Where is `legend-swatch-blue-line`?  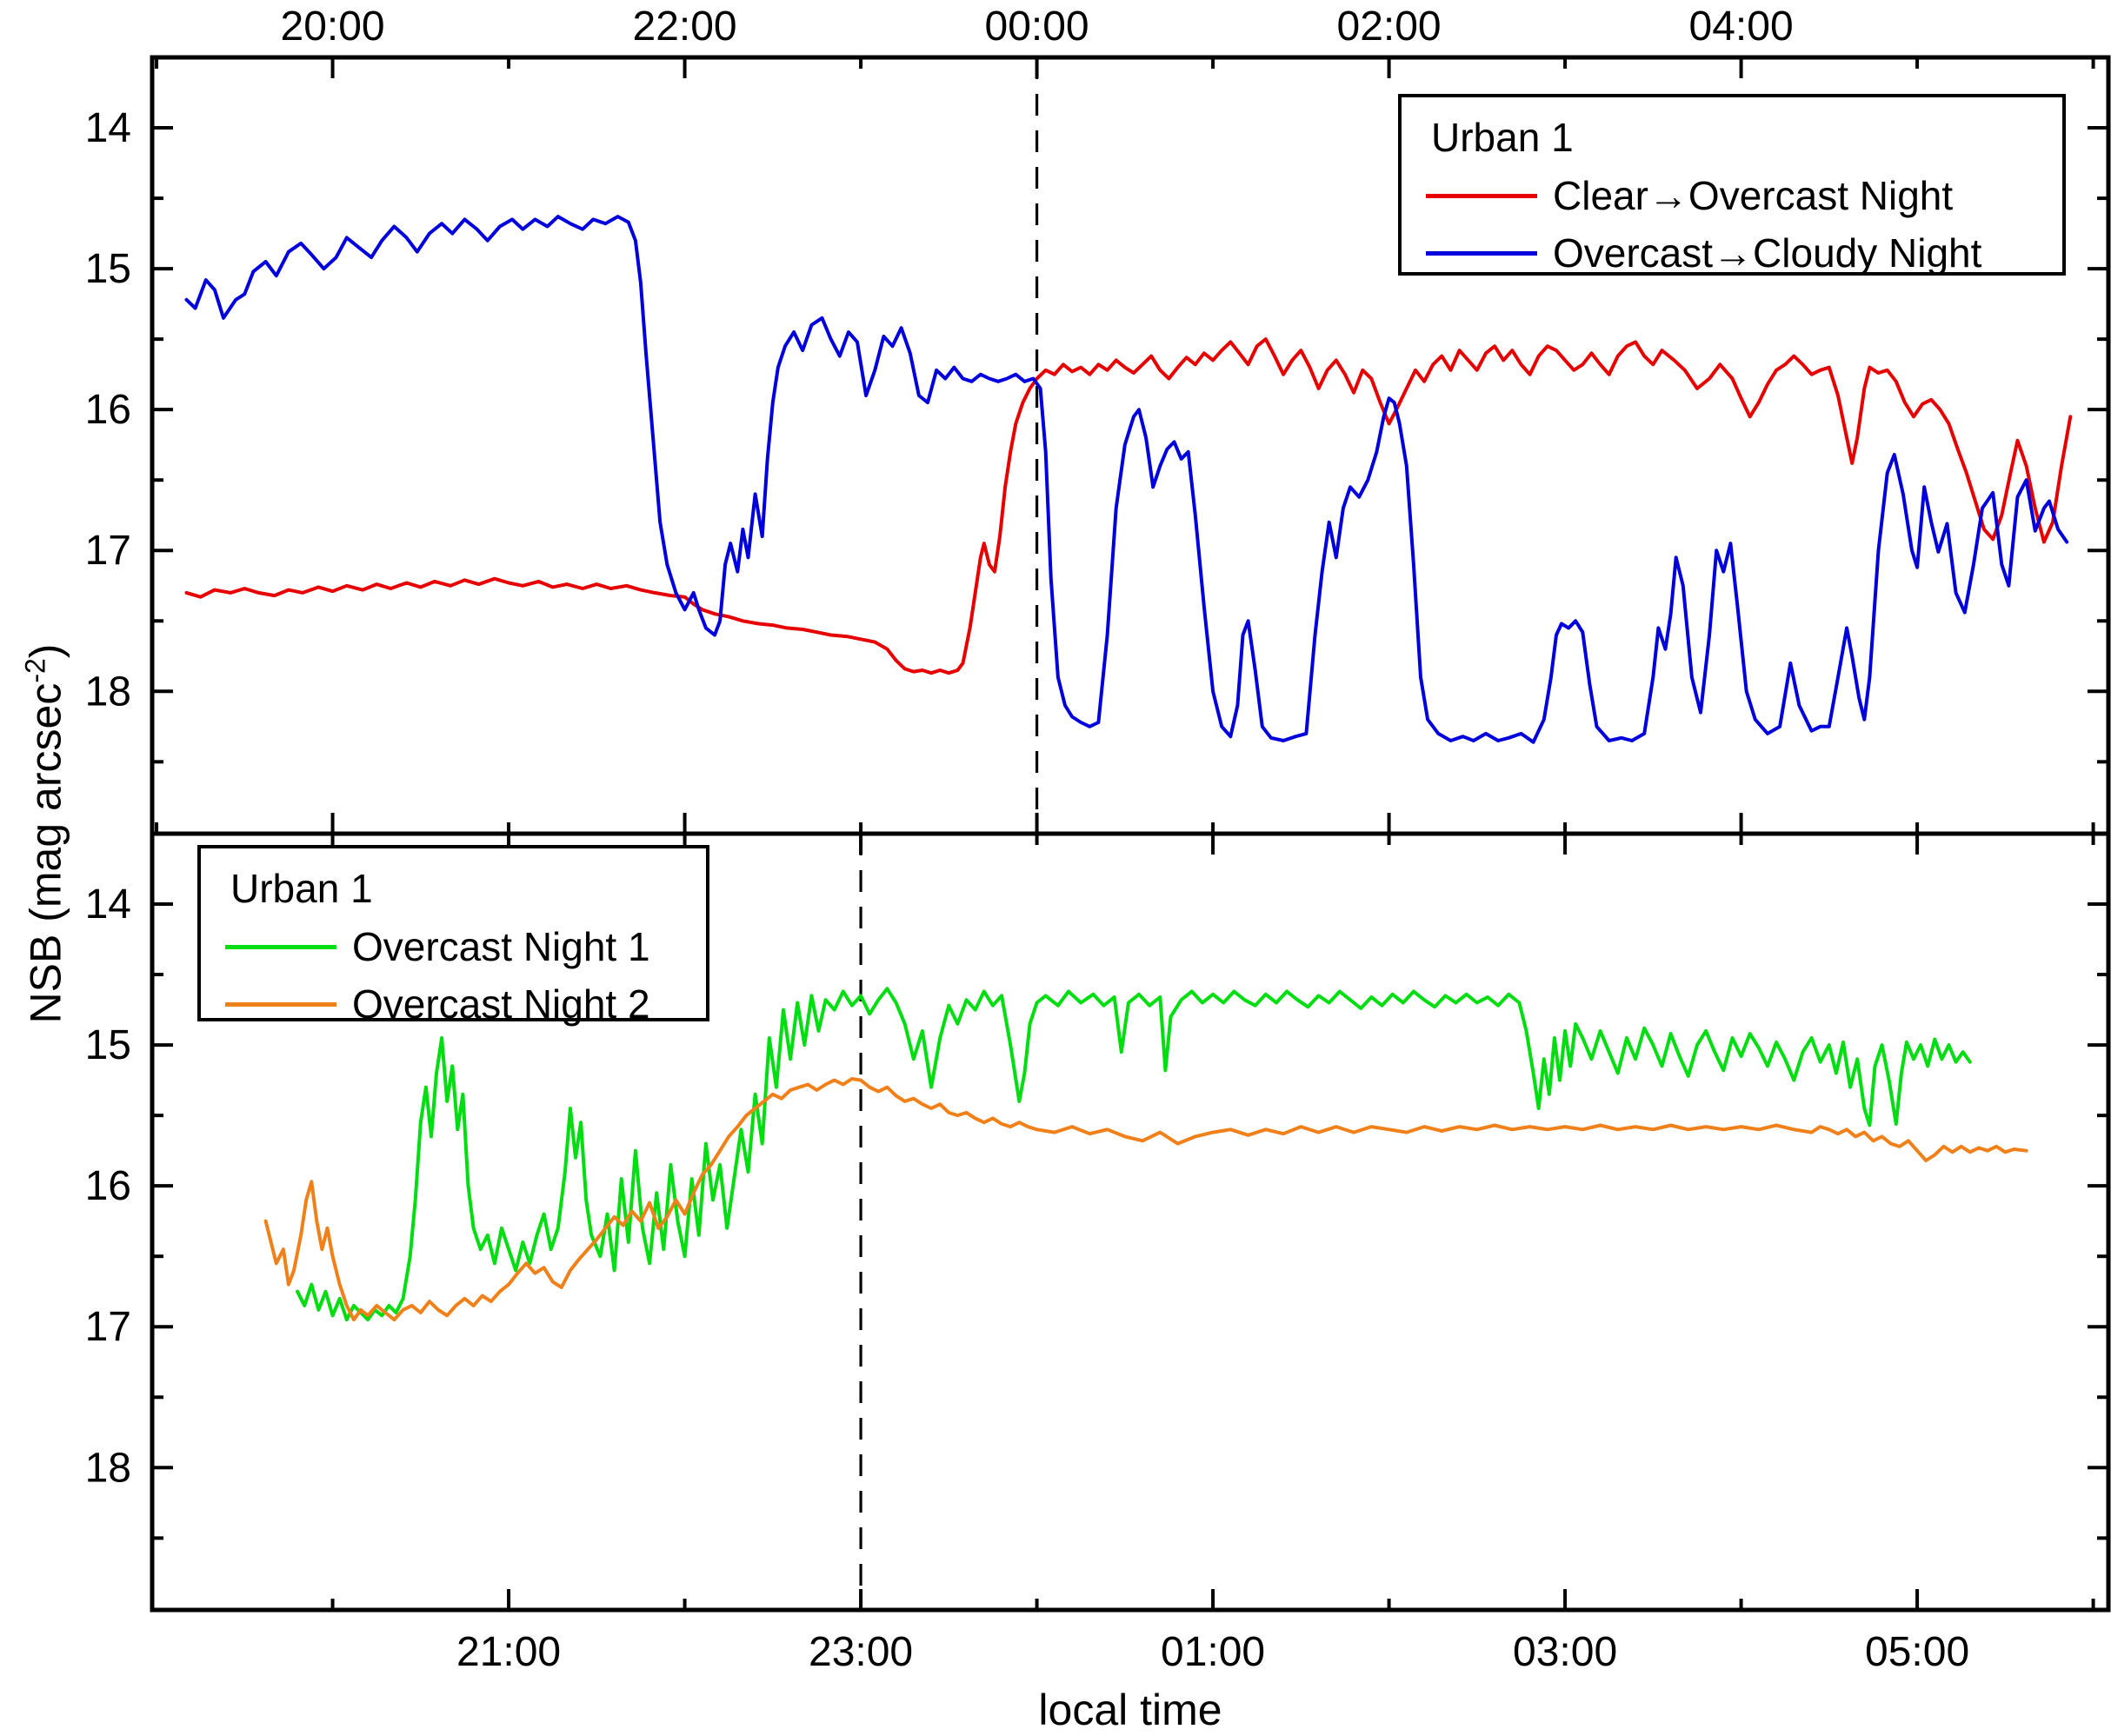
legend-swatch-blue-line is located at coordinates (1481, 253).